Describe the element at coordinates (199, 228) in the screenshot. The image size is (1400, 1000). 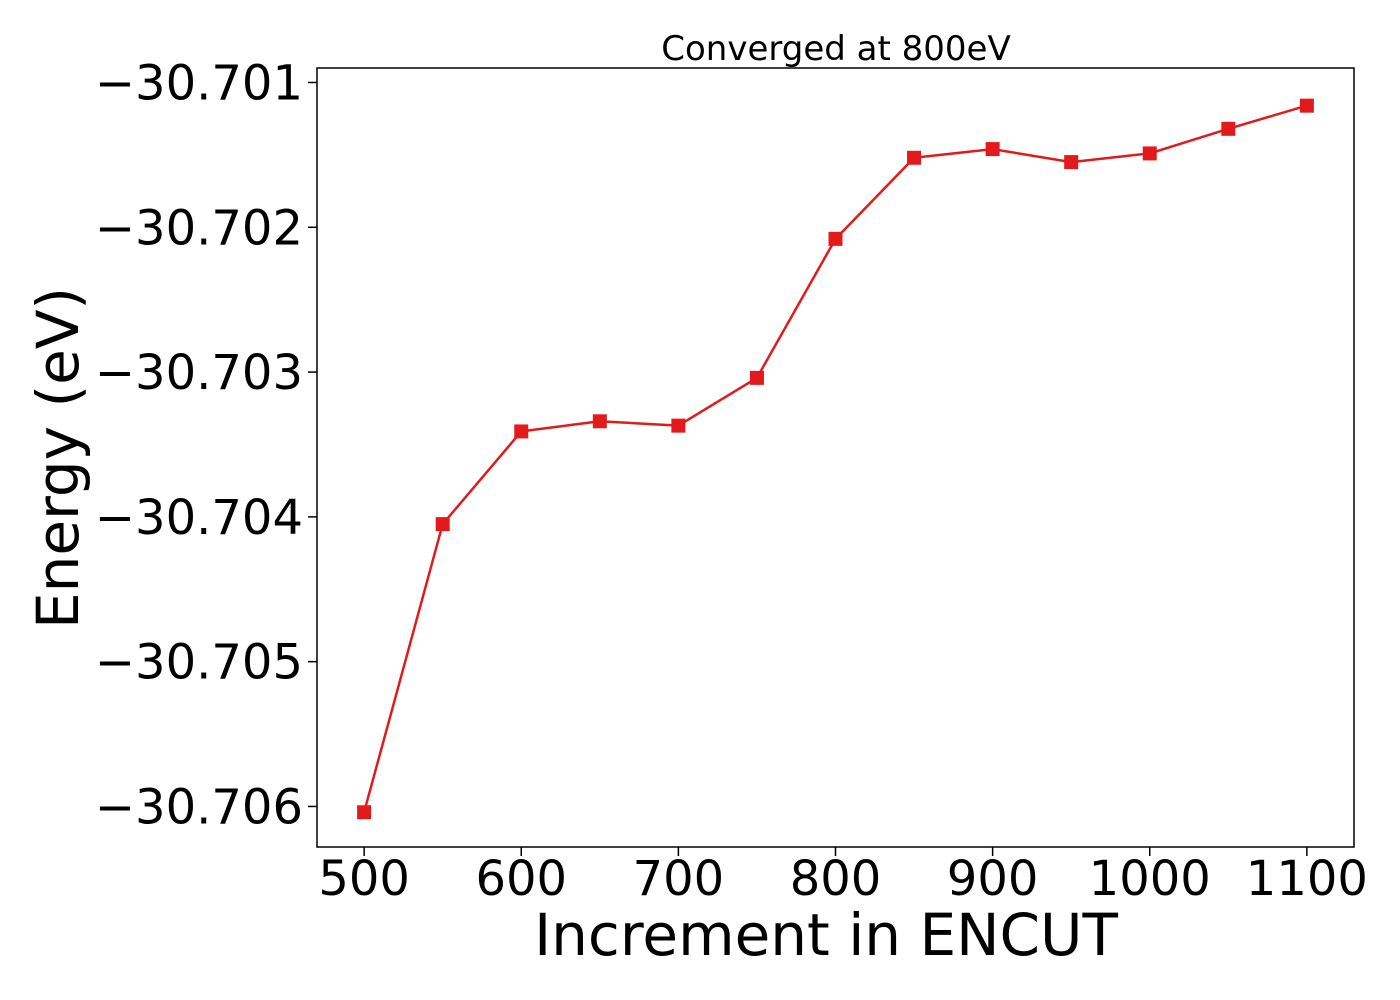
I see `y-tick-label: −30.702` at that location.